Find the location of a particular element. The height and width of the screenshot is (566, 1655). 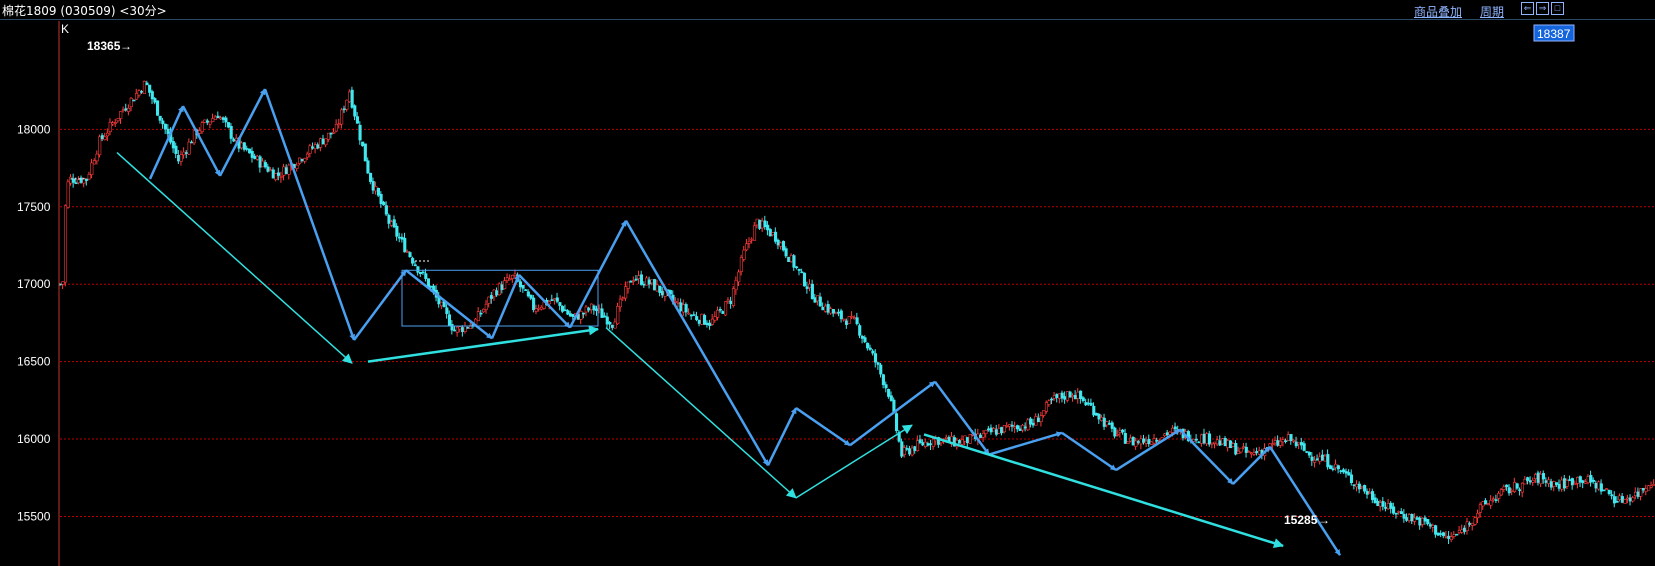

next-arrow-icon: ⇒ is located at coordinates (1542, 8).